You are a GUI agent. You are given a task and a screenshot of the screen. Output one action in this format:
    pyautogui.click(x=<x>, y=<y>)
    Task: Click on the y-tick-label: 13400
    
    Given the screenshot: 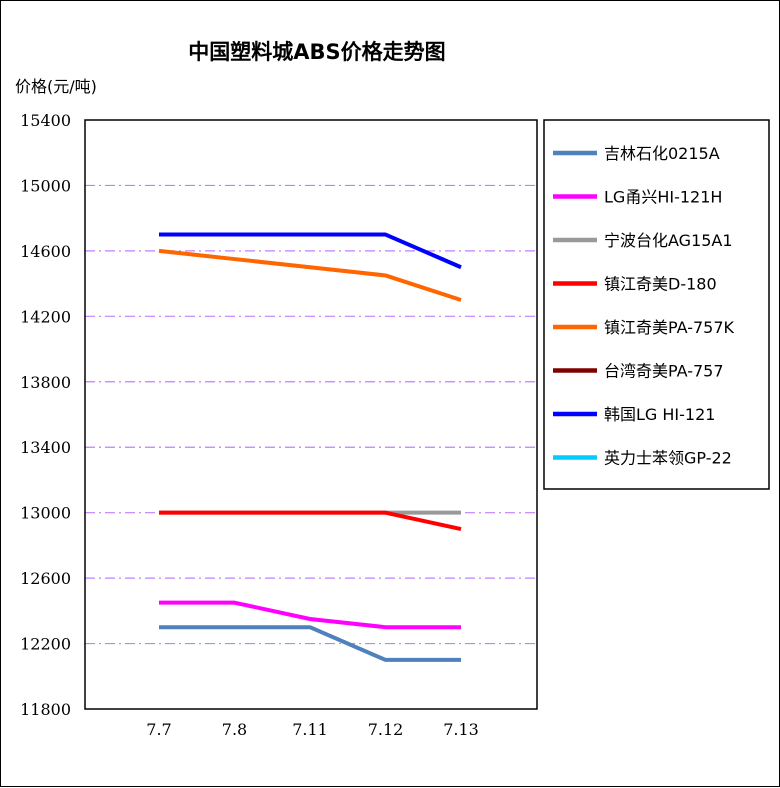 What is the action you would take?
    pyautogui.click(x=45, y=447)
    